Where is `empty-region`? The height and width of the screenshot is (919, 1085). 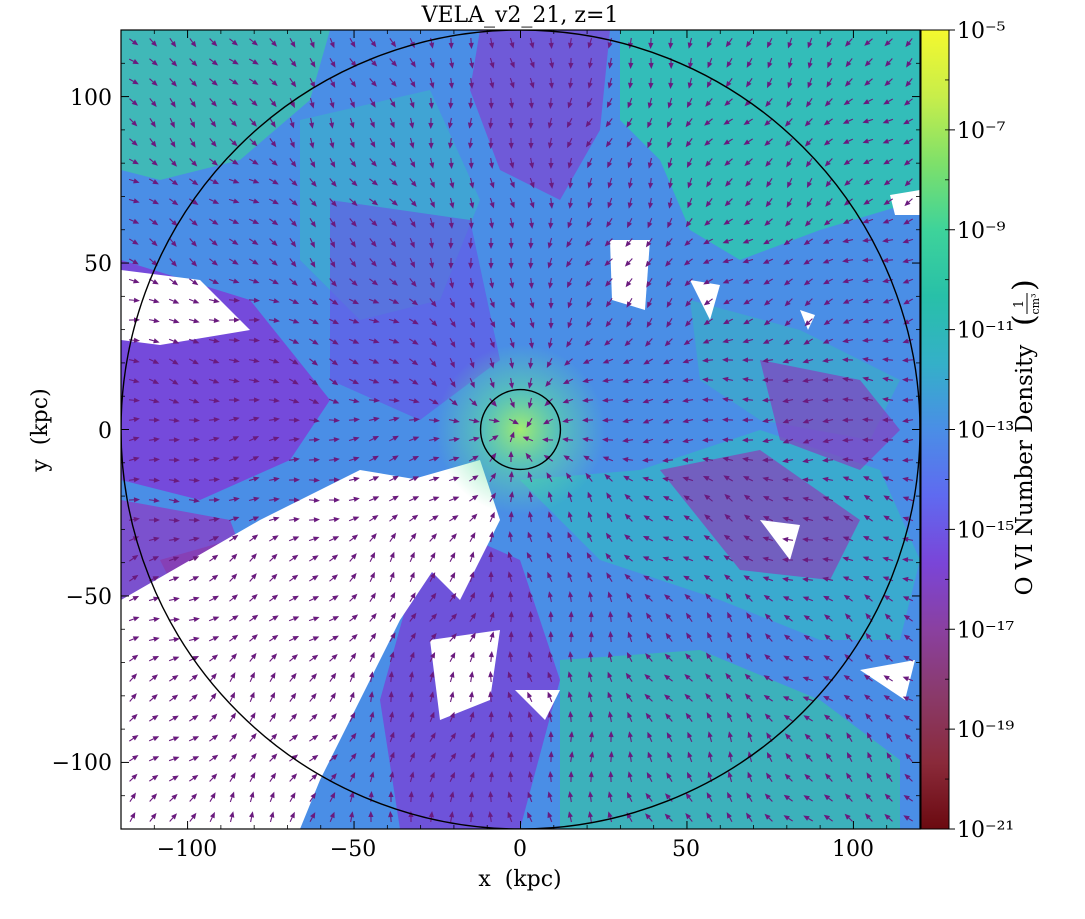
empty-region is located at coordinates (780, 540).